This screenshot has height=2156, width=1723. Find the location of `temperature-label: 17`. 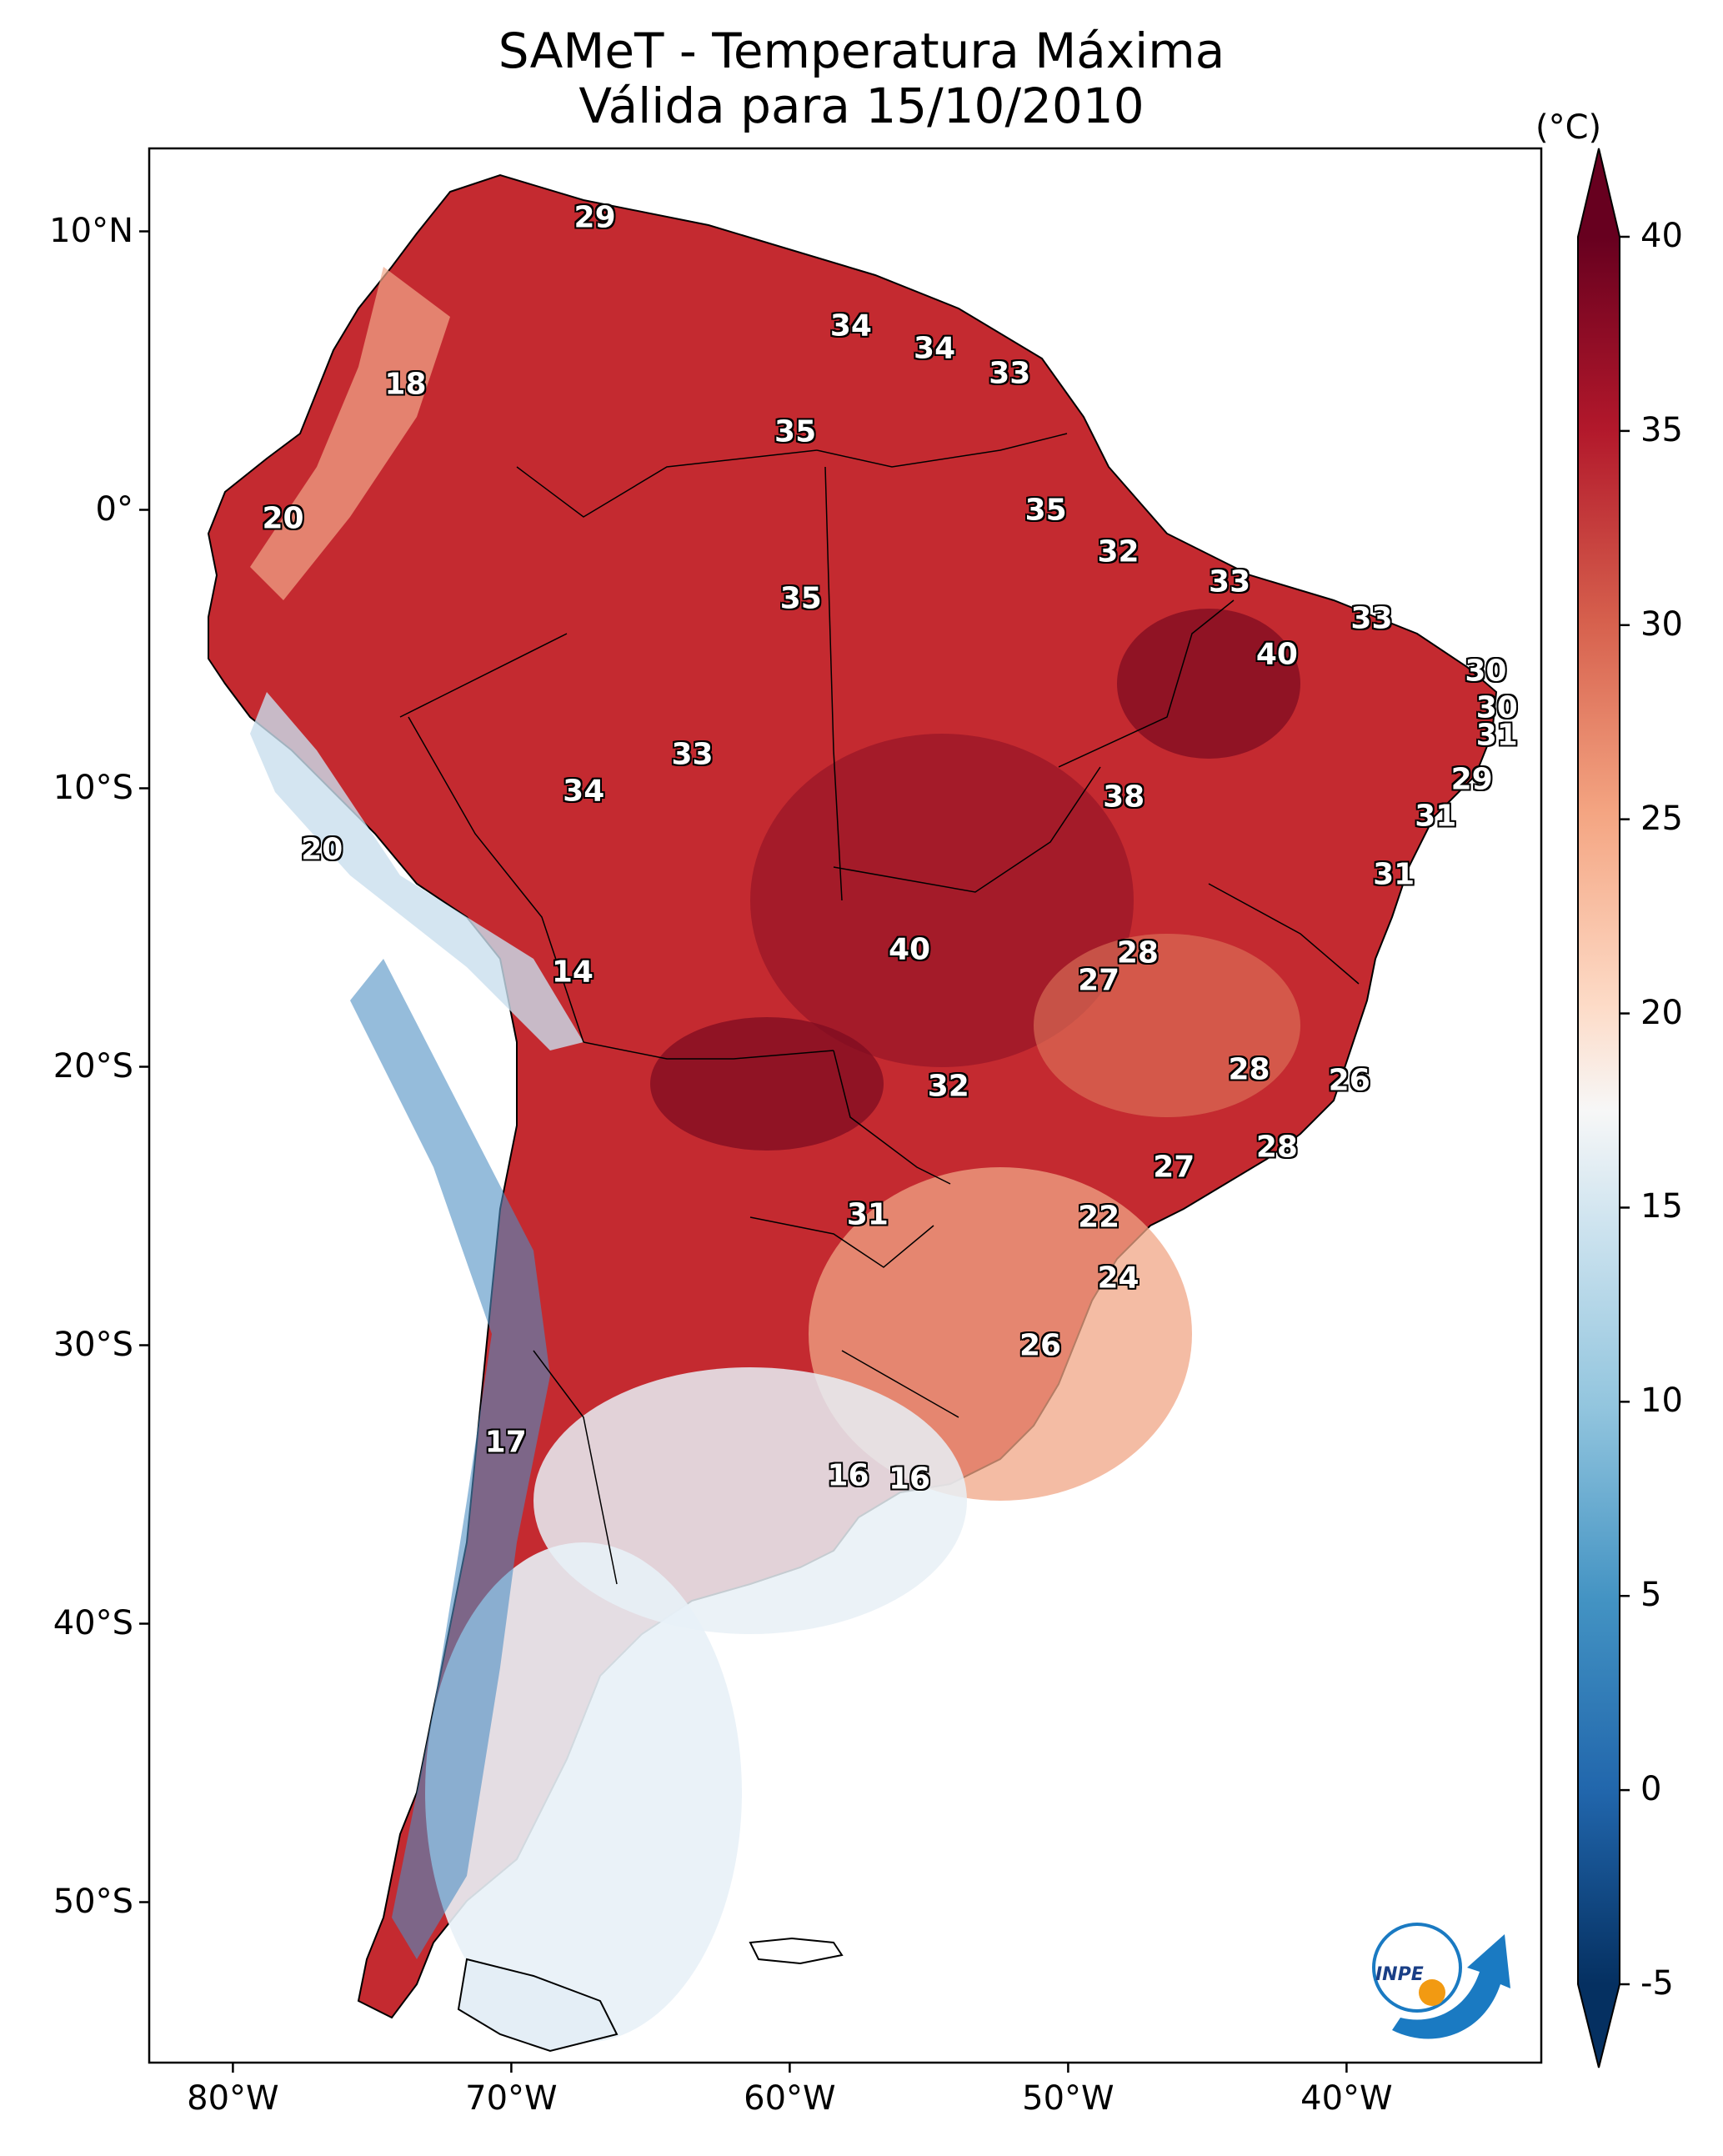

temperature-label: 17 is located at coordinates (506, 1443).